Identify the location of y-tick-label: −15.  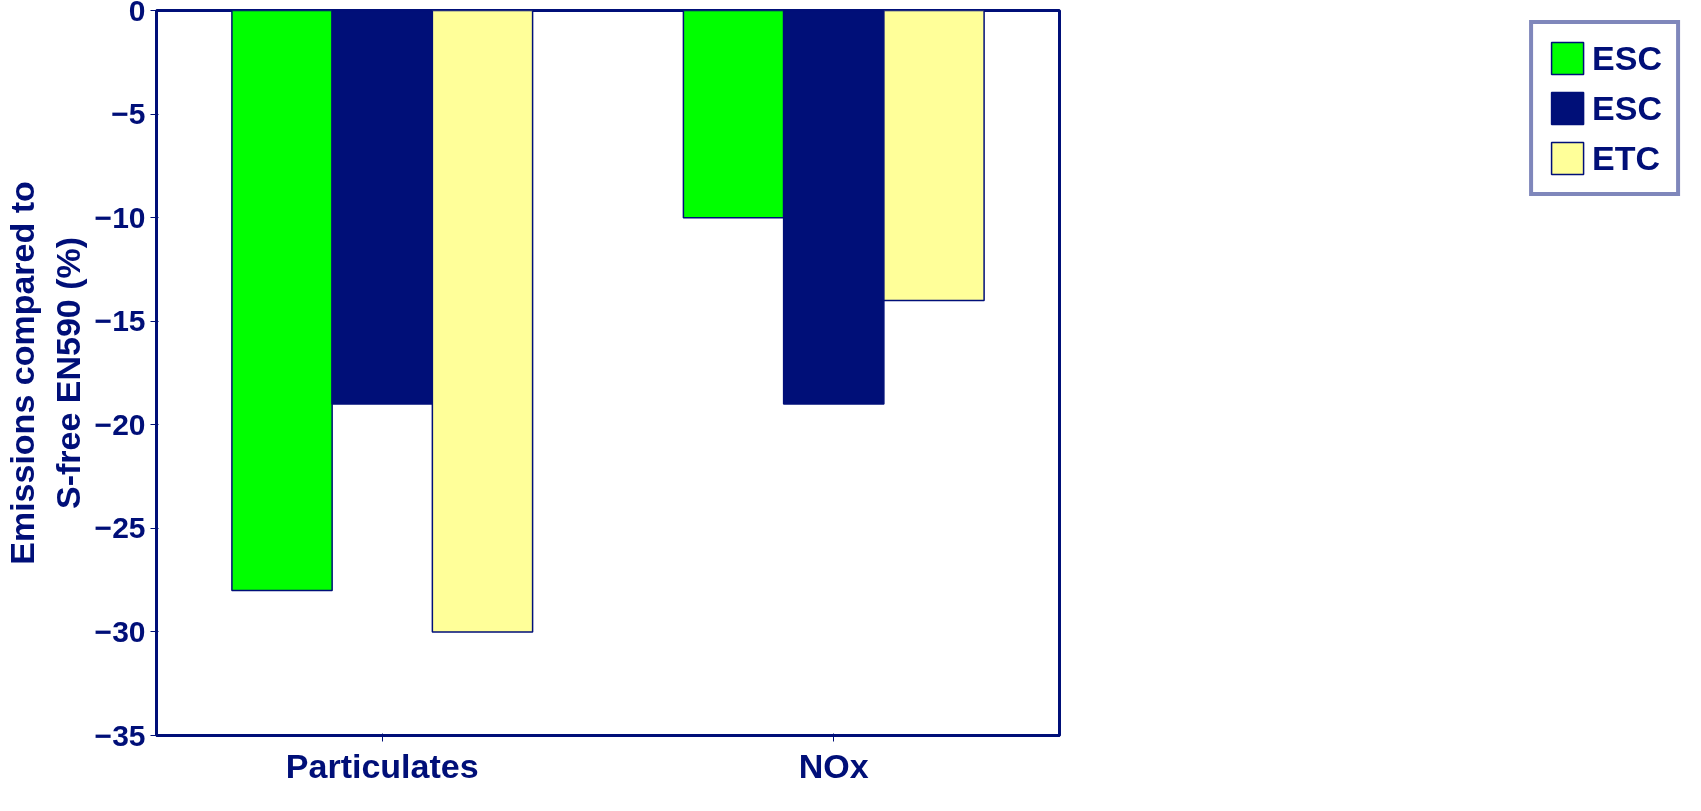
(120, 321).